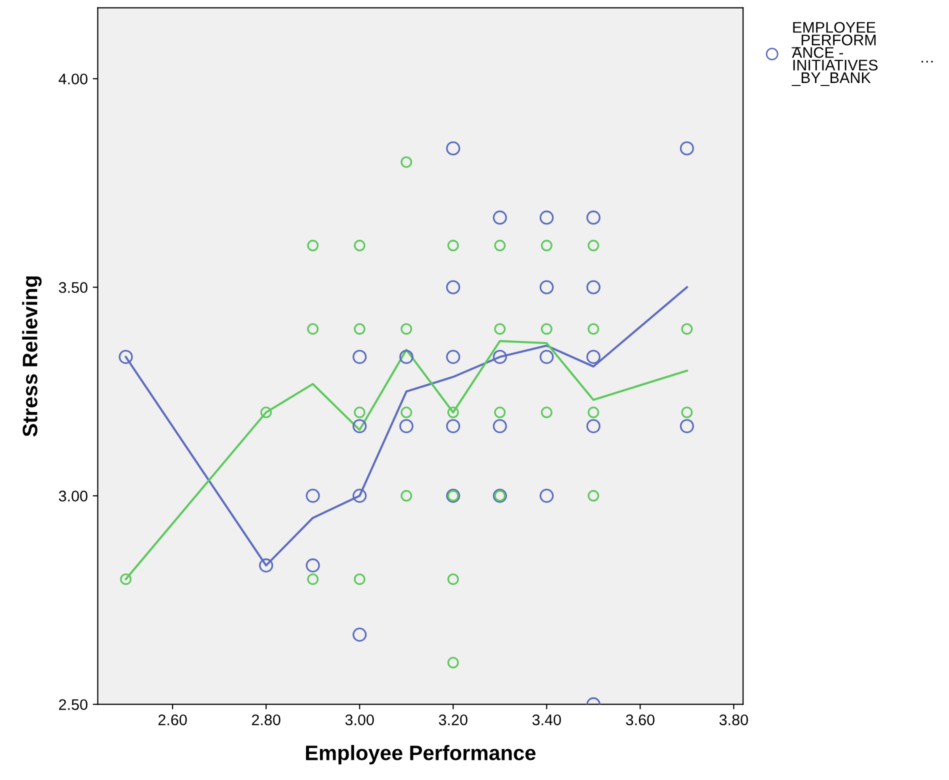  I want to click on x-tick-label: 2.60, so click(172, 720).